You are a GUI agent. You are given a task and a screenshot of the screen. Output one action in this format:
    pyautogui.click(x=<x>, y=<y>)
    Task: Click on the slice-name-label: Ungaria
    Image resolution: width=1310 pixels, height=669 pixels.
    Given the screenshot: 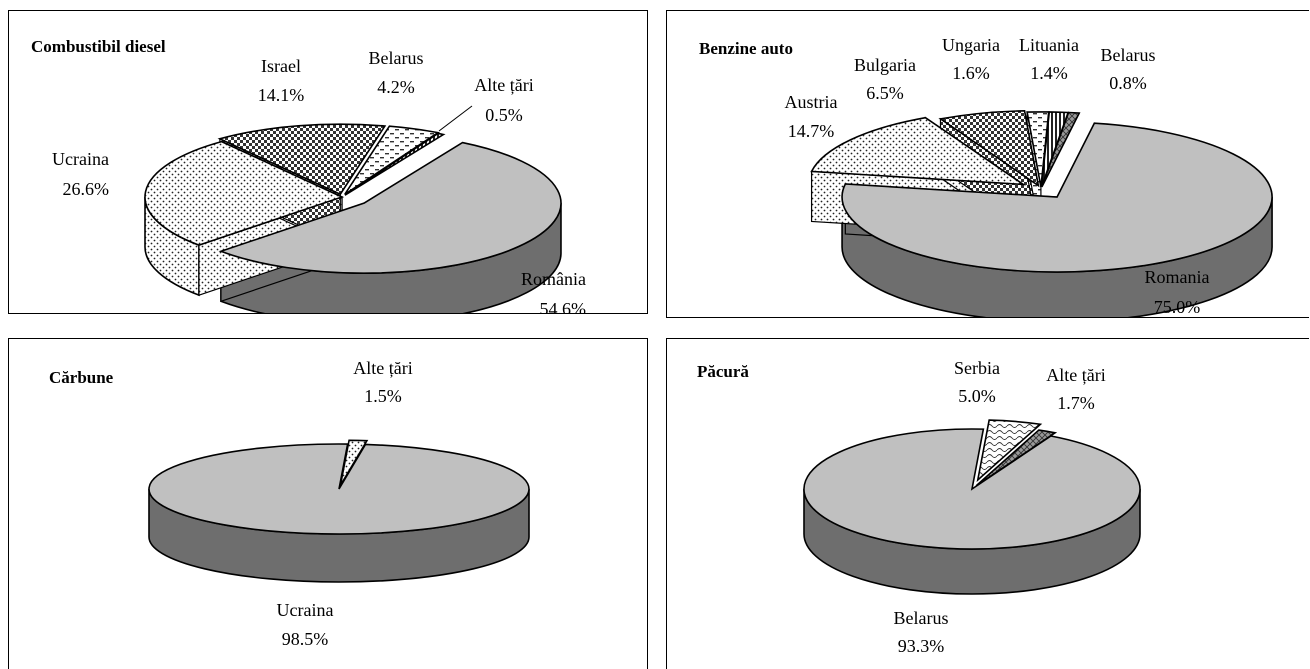 What is the action you would take?
    pyautogui.click(x=971, y=45)
    